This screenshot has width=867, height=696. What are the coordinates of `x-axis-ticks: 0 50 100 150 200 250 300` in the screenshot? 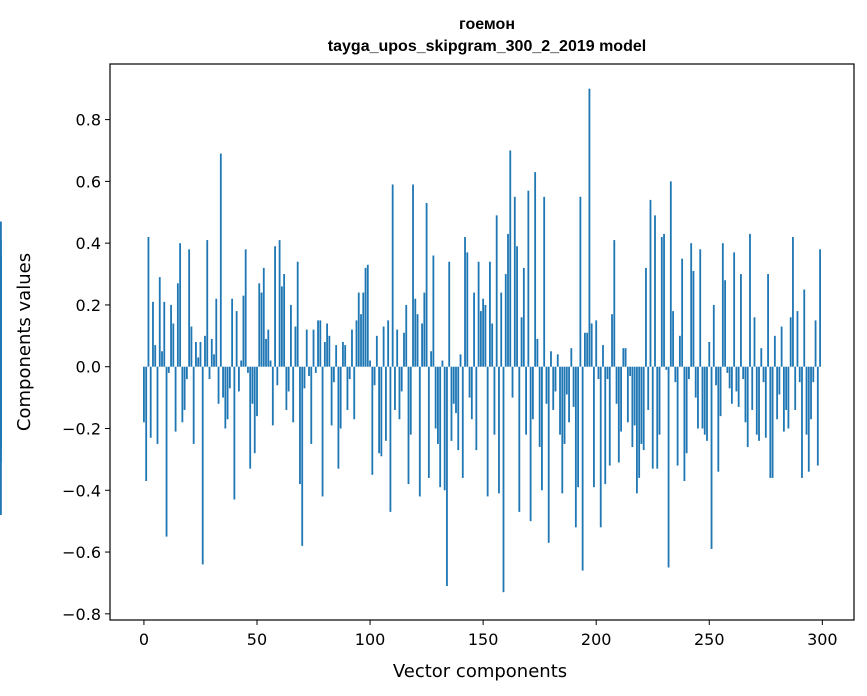 It's located at (488, 634).